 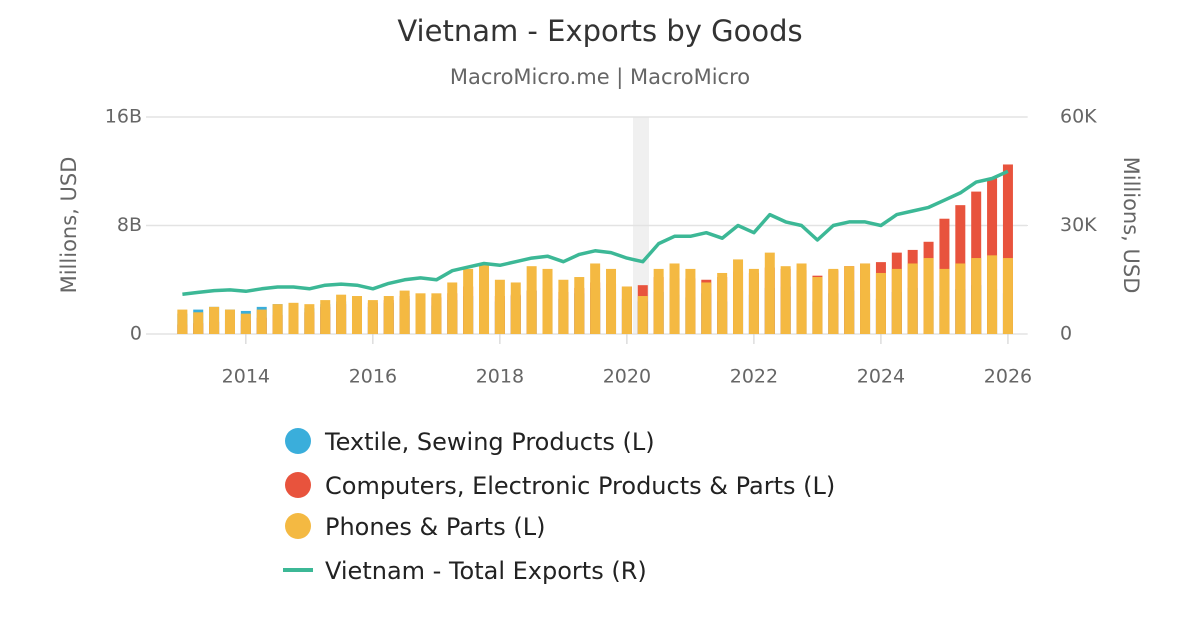 What do you see at coordinates (1066, 334) in the screenshot?
I see `y2-tick-label: 0` at bounding box center [1066, 334].